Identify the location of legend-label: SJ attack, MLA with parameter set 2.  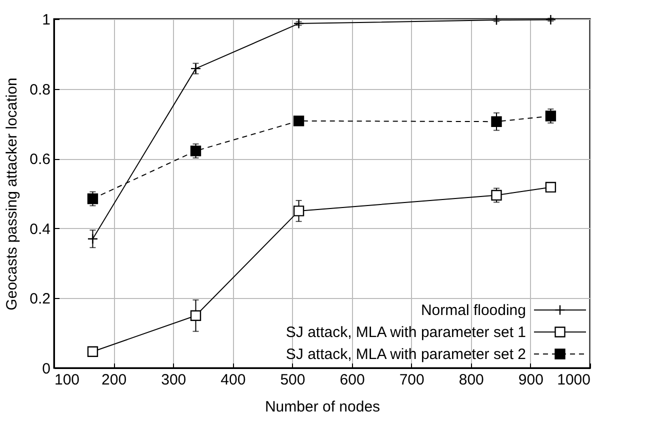
(406, 354).